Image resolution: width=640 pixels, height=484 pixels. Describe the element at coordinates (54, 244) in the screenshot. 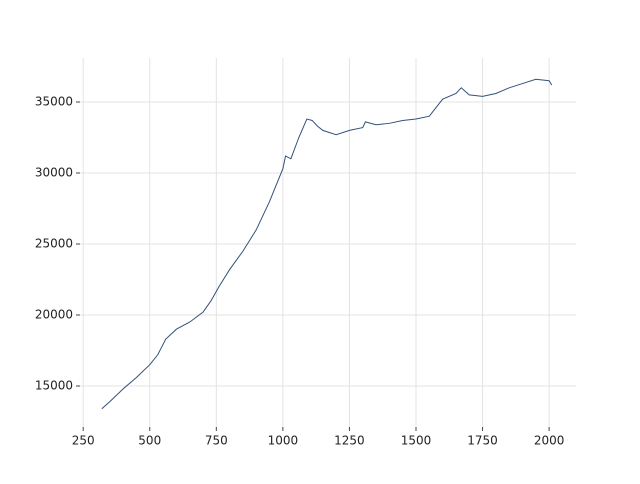

I see `y-tick-label: 25000` at that location.